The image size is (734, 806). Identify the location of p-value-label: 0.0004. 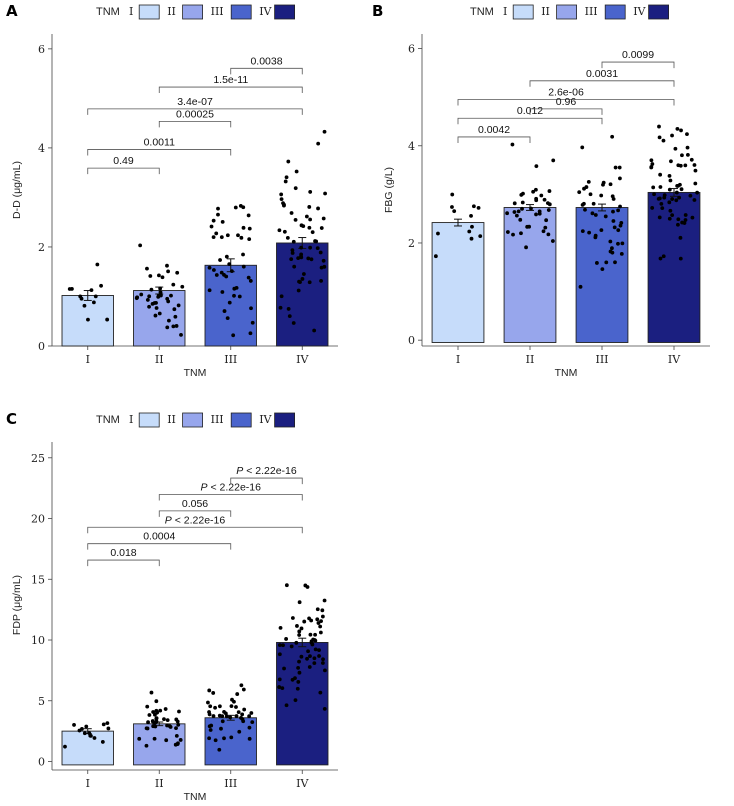
(159, 537).